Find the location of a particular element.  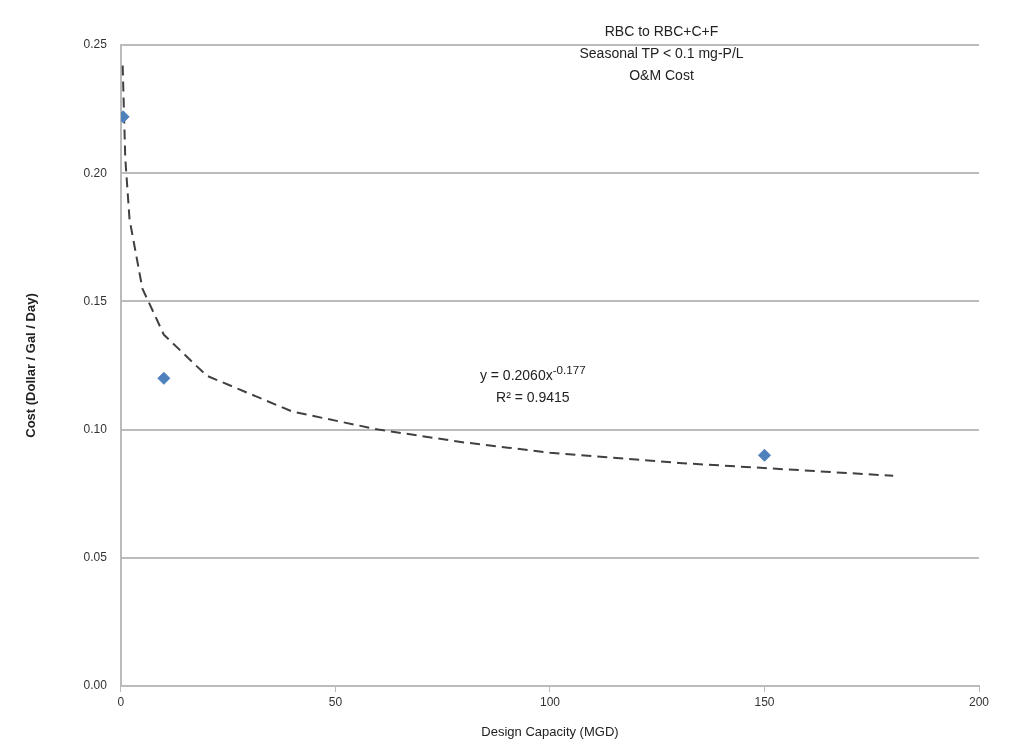

x-tick-label: 100 is located at coordinates (550, 701).